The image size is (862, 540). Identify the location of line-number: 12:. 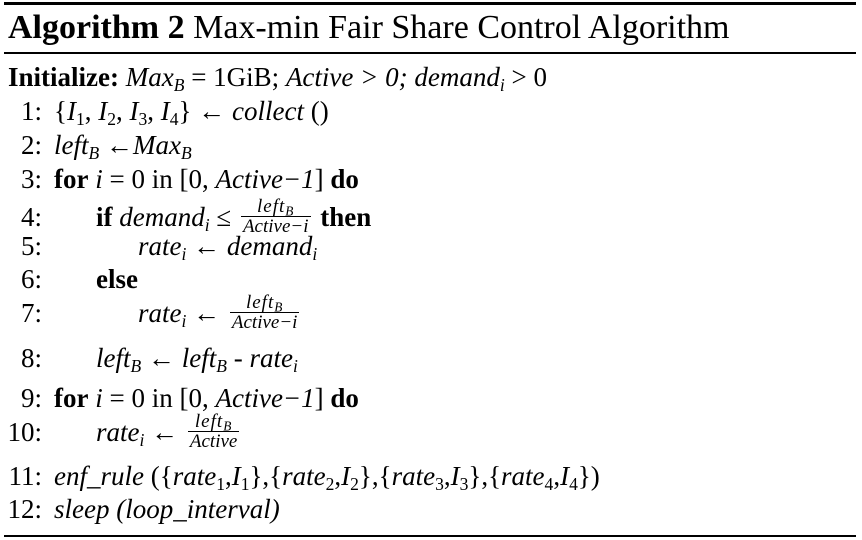
(24, 509).